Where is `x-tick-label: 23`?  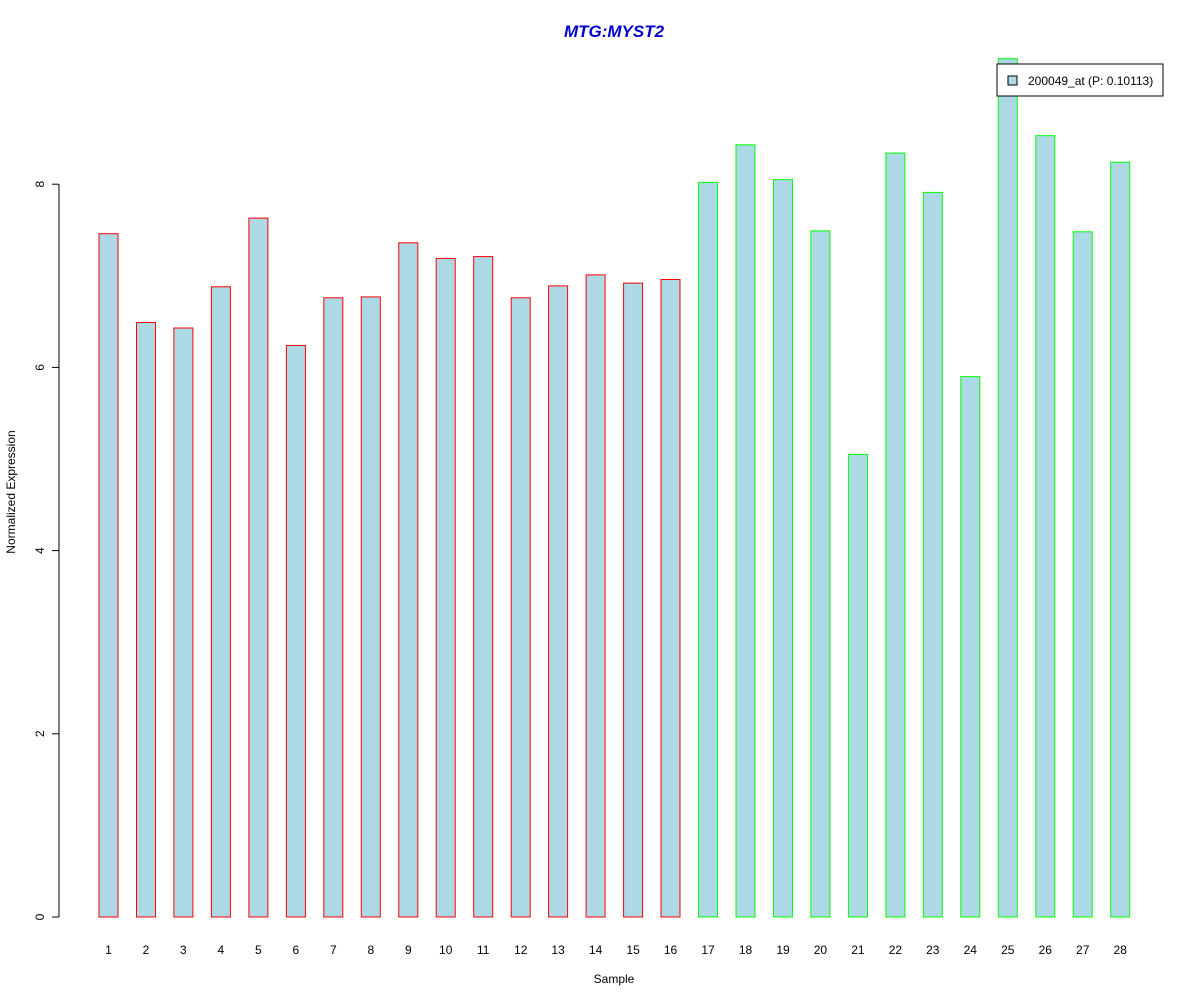 x-tick-label: 23 is located at coordinates (933, 950).